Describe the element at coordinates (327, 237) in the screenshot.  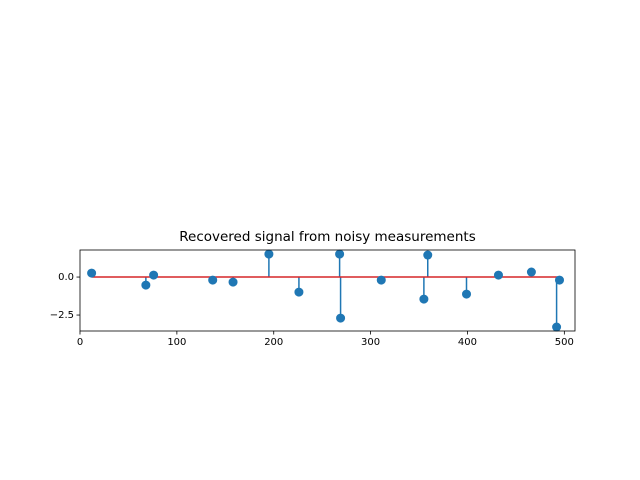
I see `chart-title: Recovered signal from noisy measurements` at that location.